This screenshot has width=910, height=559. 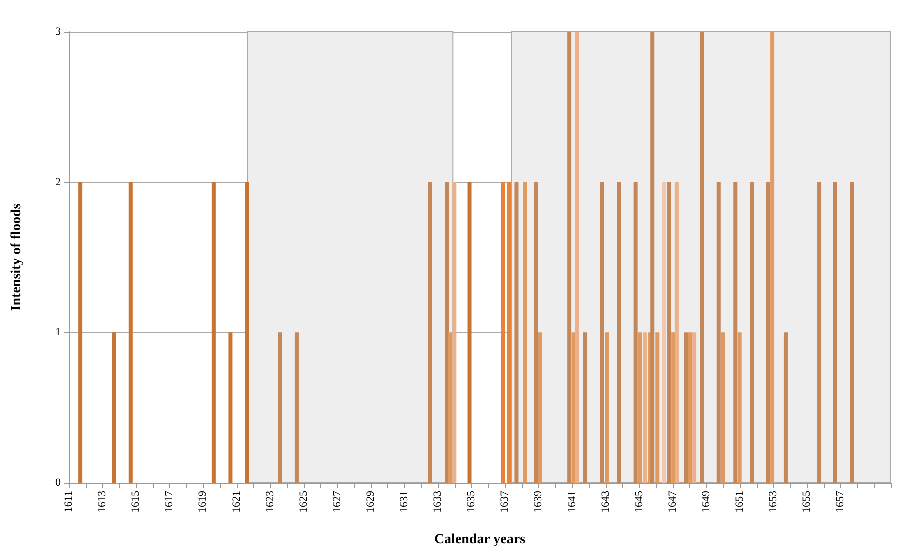 What do you see at coordinates (740, 502) in the screenshot?
I see `x-tick-label: 1651` at bounding box center [740, 502].